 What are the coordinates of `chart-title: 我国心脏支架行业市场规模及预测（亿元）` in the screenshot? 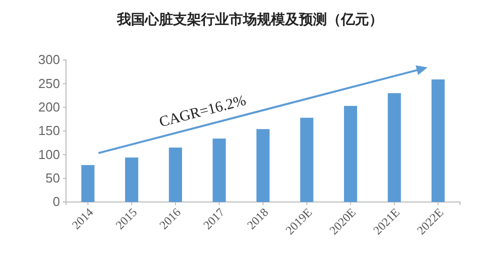 It's located at (249, 19).